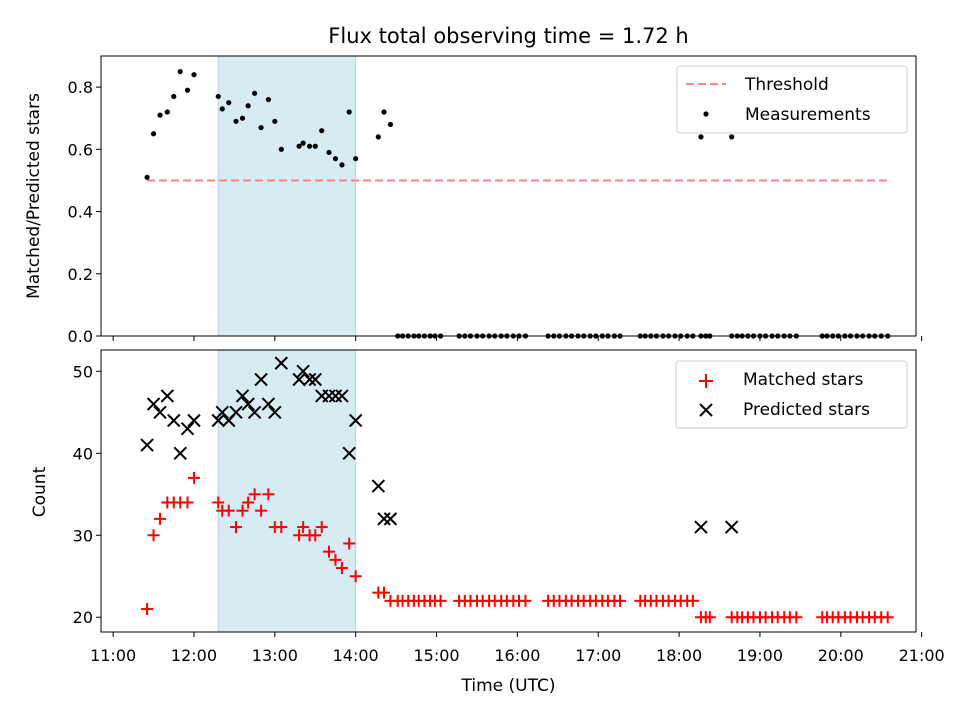 The image size is (960, 720). What do you see at coordinates (436, 655) in the screenshot?
I see `x-tick-label: 15:00` at bounding box center [436, 655].